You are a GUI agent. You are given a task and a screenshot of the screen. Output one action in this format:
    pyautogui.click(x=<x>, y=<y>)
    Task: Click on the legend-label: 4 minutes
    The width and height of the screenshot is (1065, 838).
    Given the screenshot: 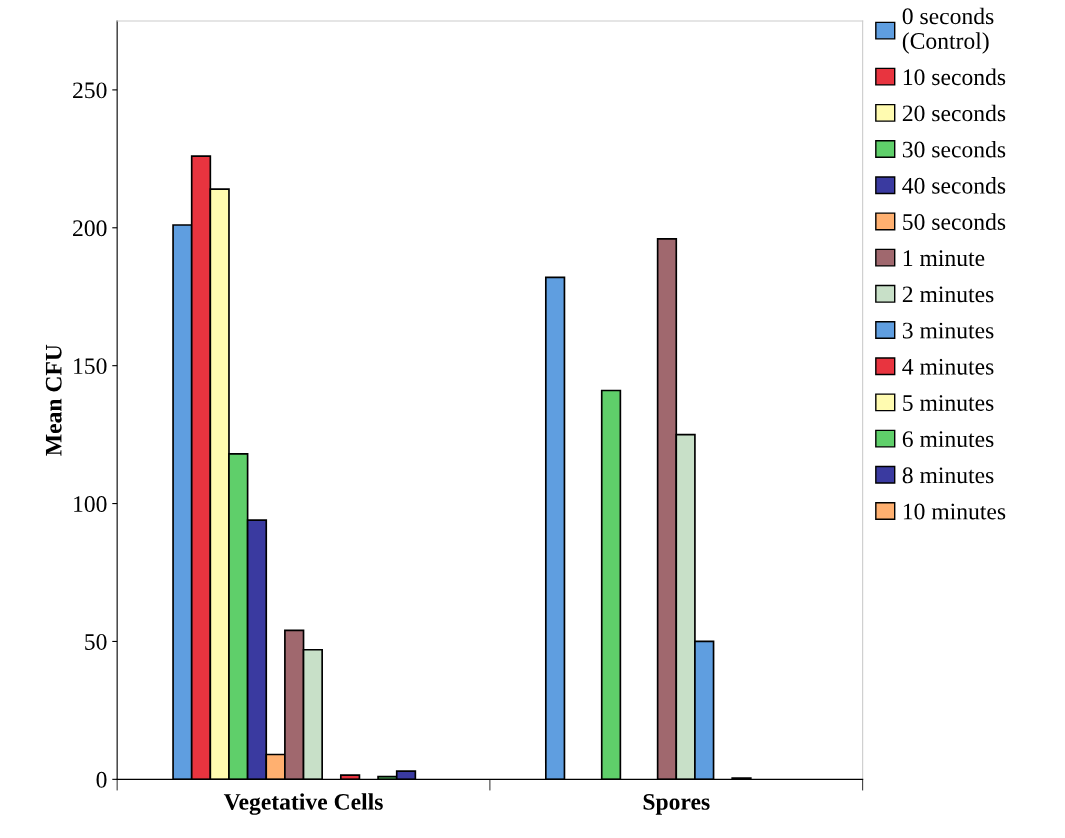 What is the action you would take?
    pyautogui.click(x=948, y=366)
    